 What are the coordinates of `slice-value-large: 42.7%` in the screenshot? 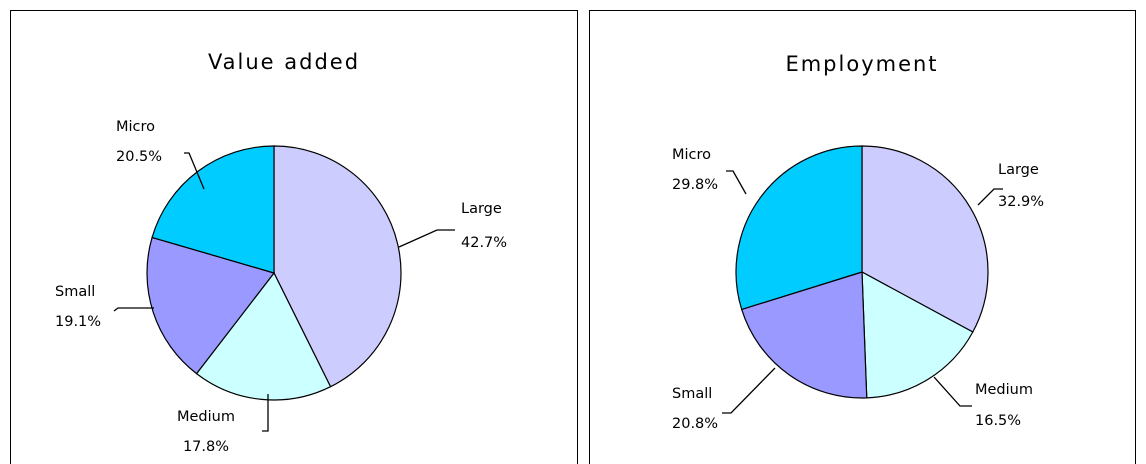 It's located at (484, 243).